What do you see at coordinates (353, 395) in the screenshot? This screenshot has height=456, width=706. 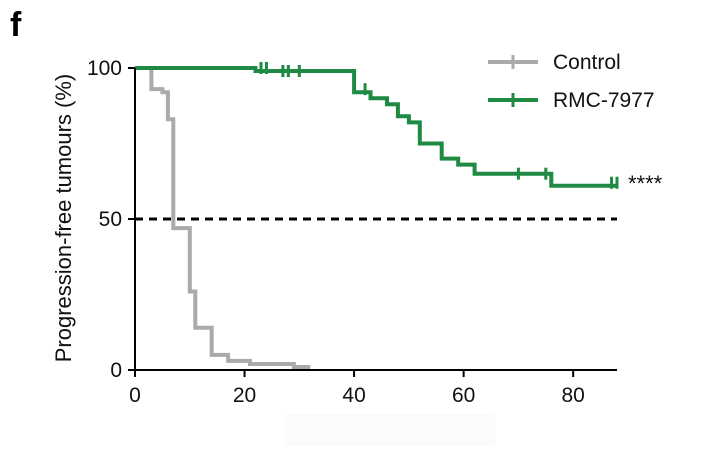 I see `x-tick-label: 40` at bounding box center [353, 395].